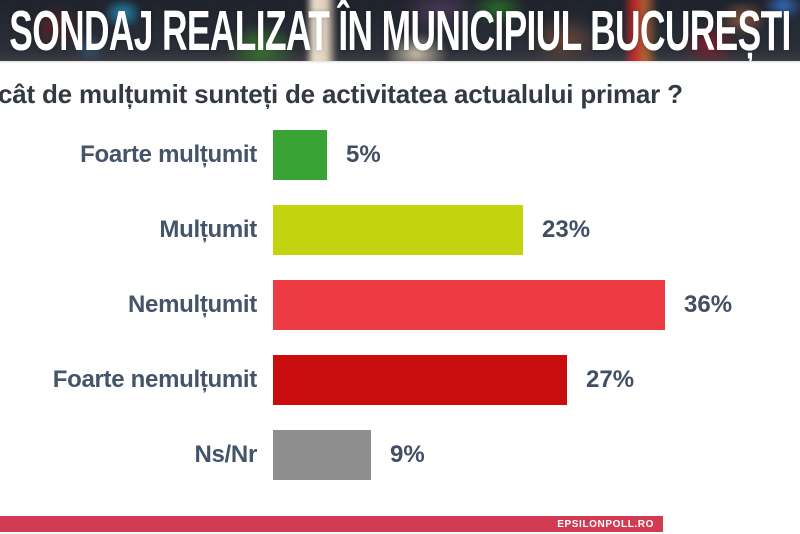  Describe the element at coordinates (469, 305) in the screenshot. I see `bar-nemultumit` at that location.